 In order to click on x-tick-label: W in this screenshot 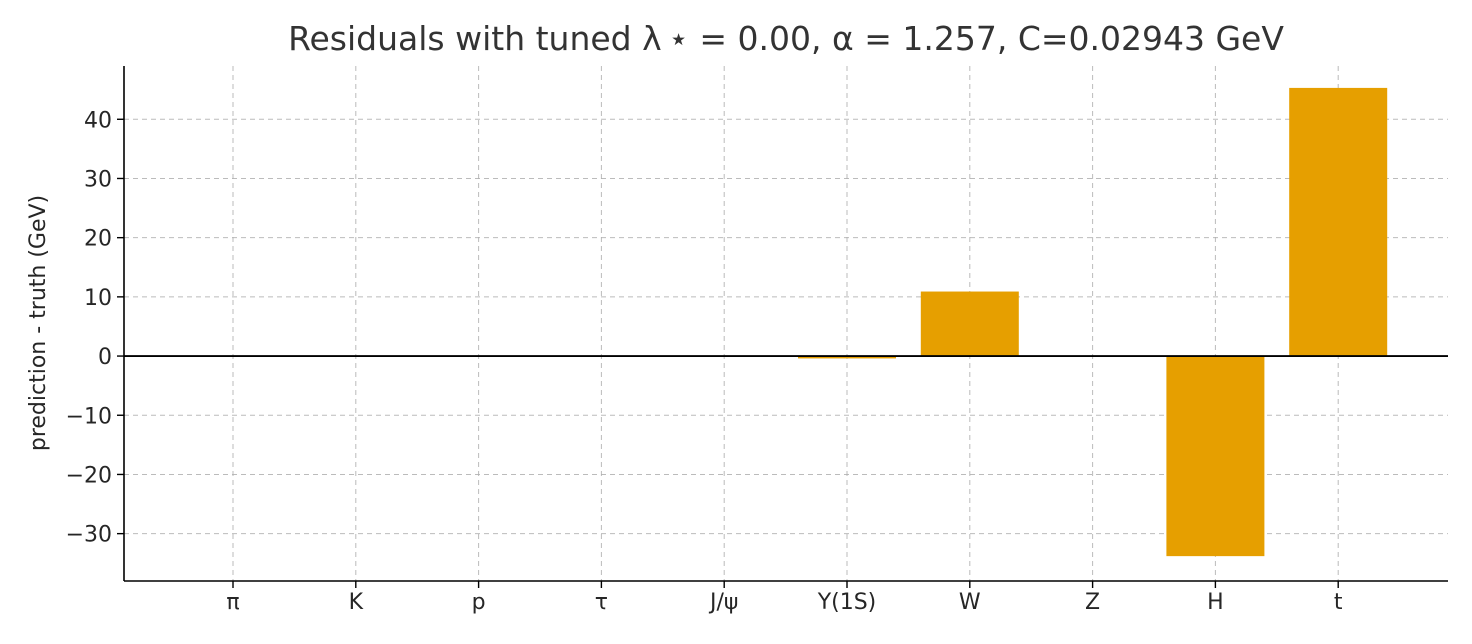, I will do `click(970, 602)`.